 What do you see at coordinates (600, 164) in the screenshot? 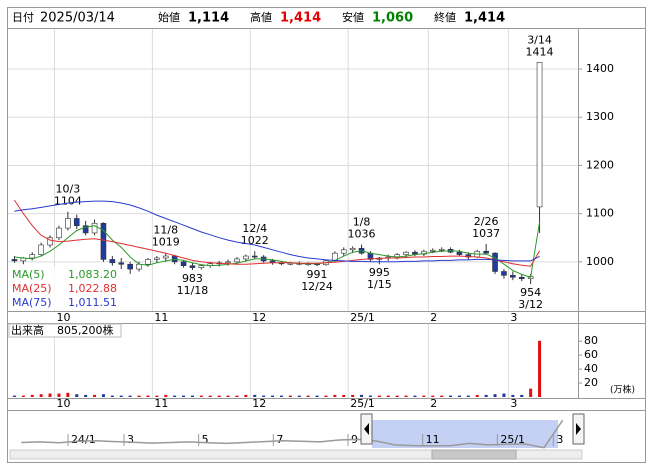
I see `y-tick-label: 1200` at bounding box center [600, 164].